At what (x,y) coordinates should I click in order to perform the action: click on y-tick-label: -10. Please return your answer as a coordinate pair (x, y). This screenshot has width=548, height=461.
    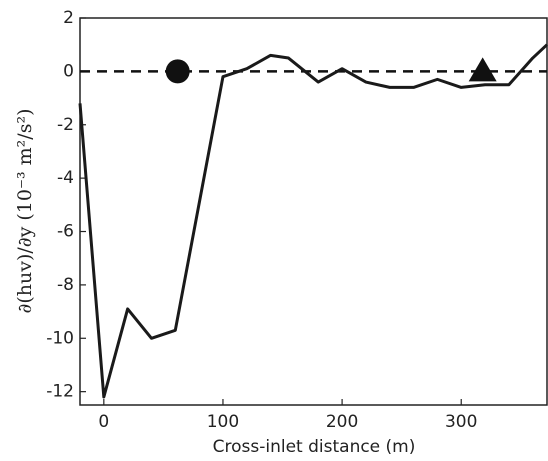
    Looking at the image, I should click on (60, 338).